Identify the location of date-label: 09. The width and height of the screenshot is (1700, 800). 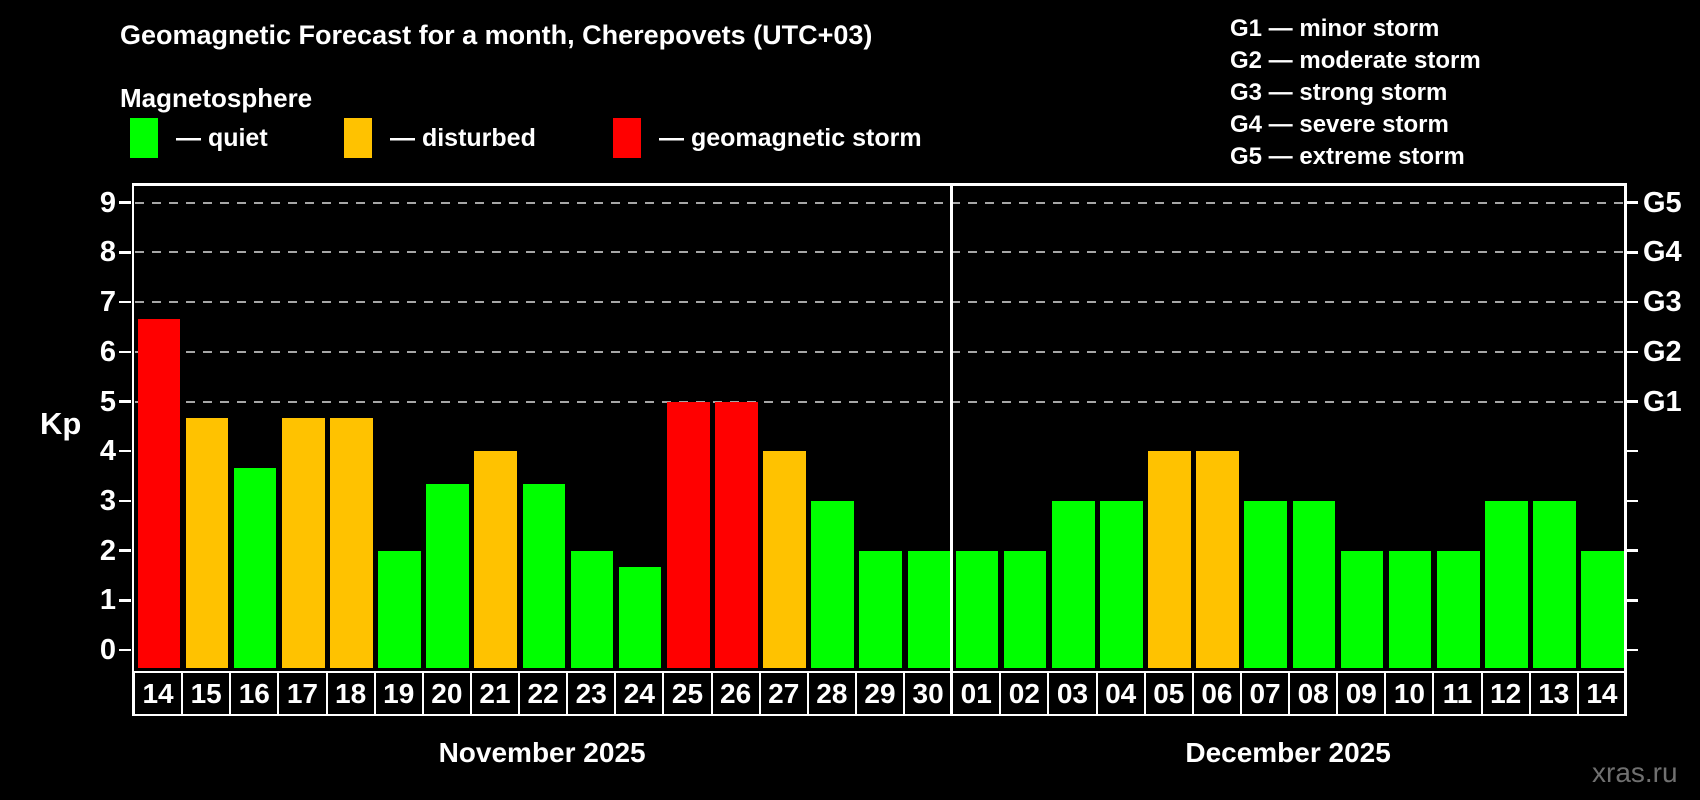
(1361, 693).